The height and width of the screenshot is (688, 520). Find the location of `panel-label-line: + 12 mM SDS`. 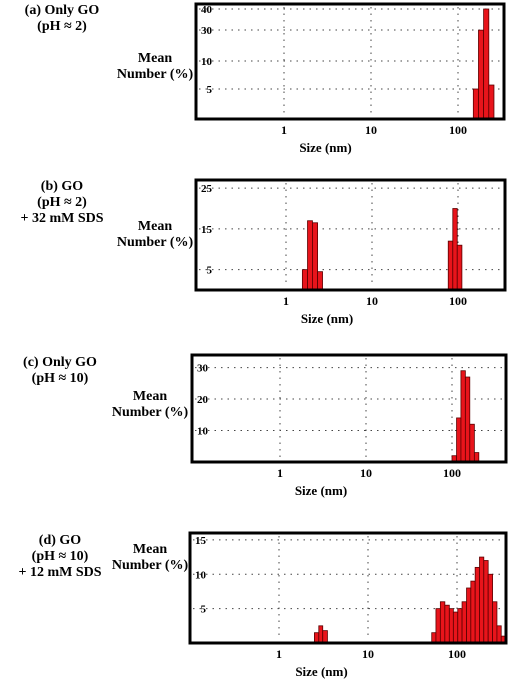

panel-label-line: + 12 mM SDS is located at coordinates (59, 572).